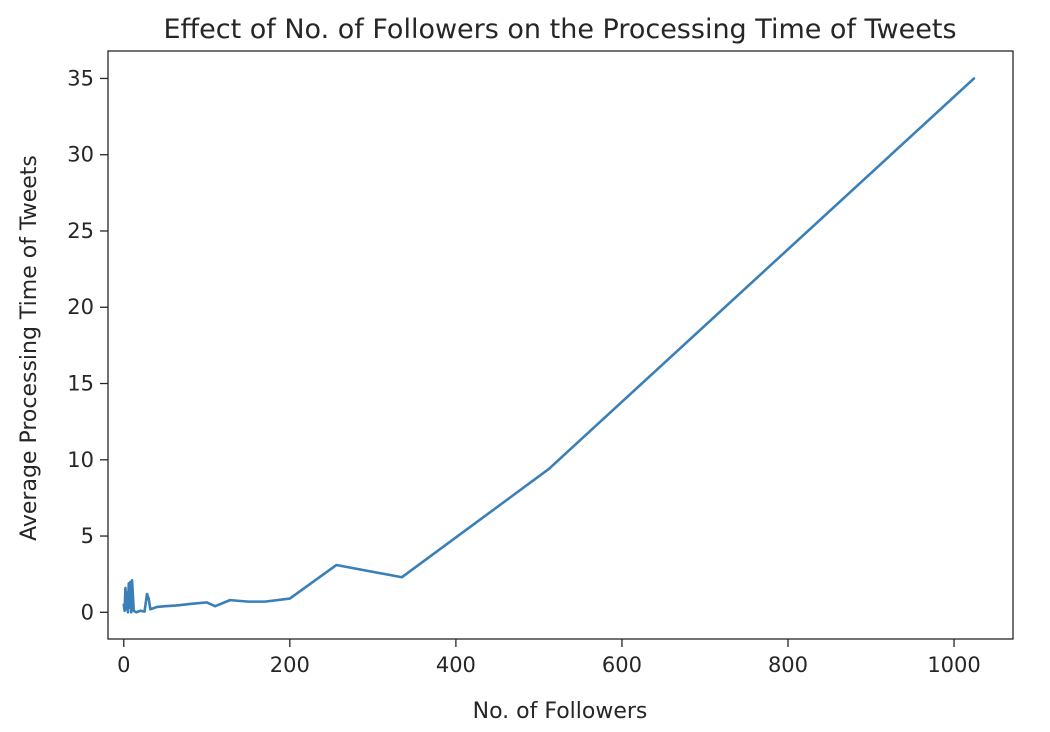 Image resolution: width=1050 pixels, height=732 pixels. I want to click on y-tick-label: 0, so click(87, 612).